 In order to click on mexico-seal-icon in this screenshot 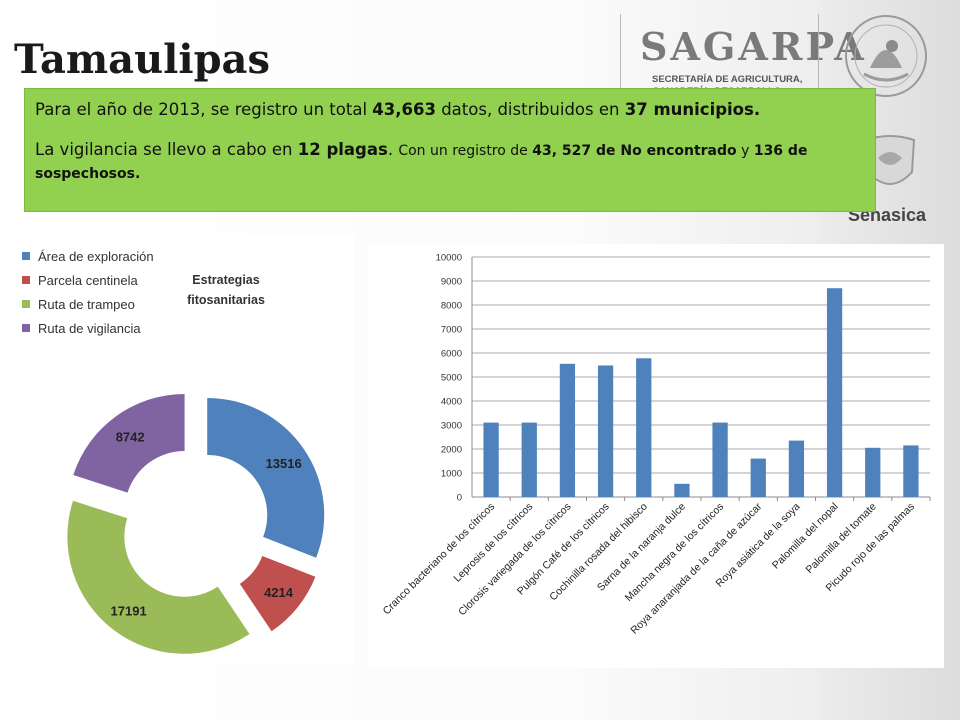, I will do `click(886, 56)`.